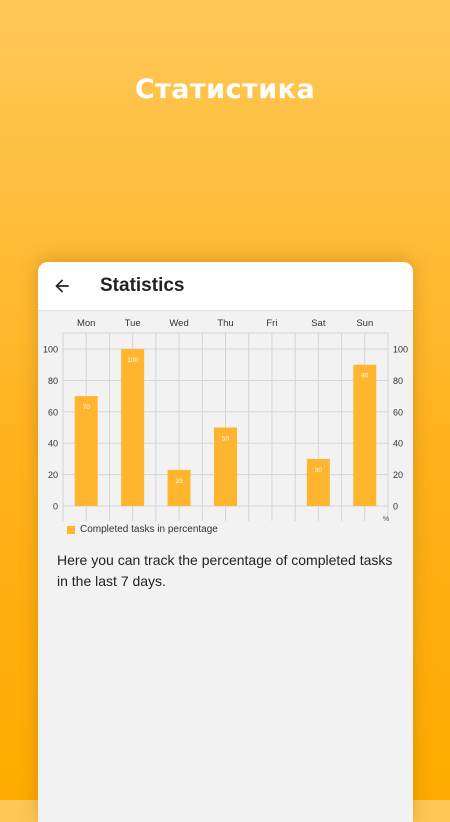  Describe the element at coordinates (225, 89) in the screenshot. I see `promo-title: Статистика` at that location.